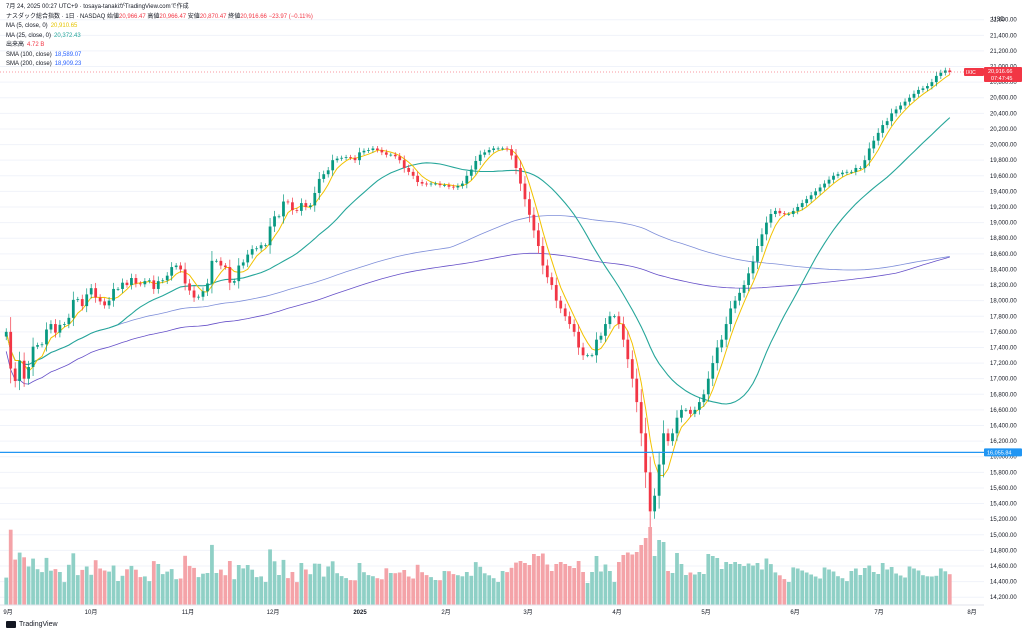  Describe the element at coordinates (159, 56) in the screenshot. I see `indicator-sma100: SMA (100, close) 18,589.07` at that location.